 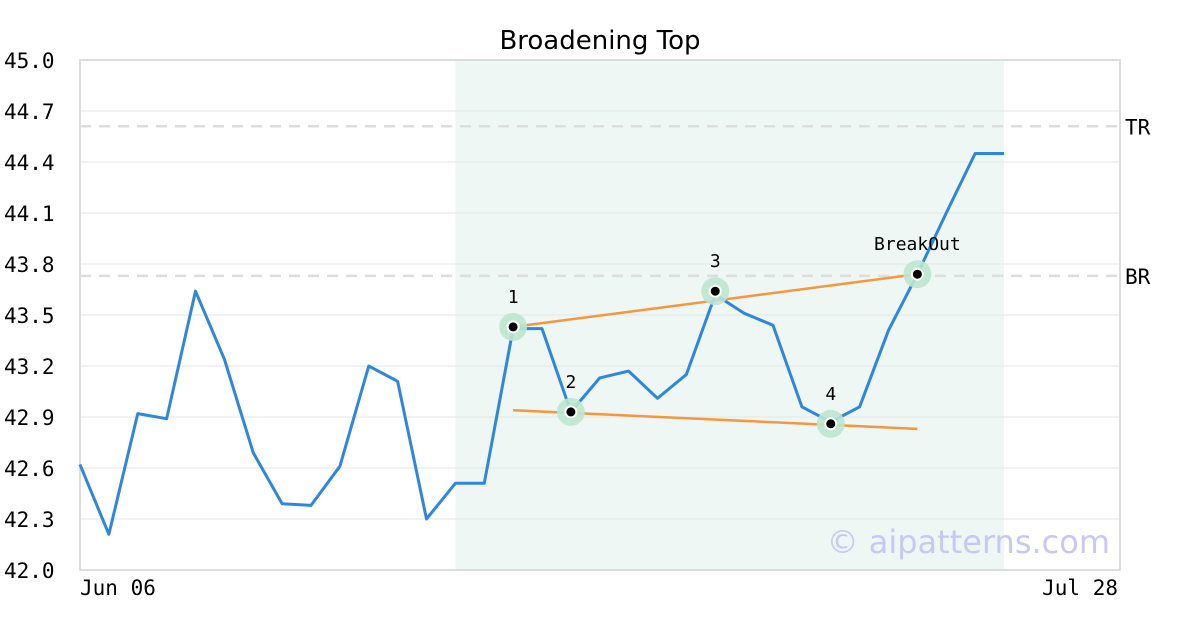 I want to click on y-tick-label: 42.6, so click(x=29, y=469).